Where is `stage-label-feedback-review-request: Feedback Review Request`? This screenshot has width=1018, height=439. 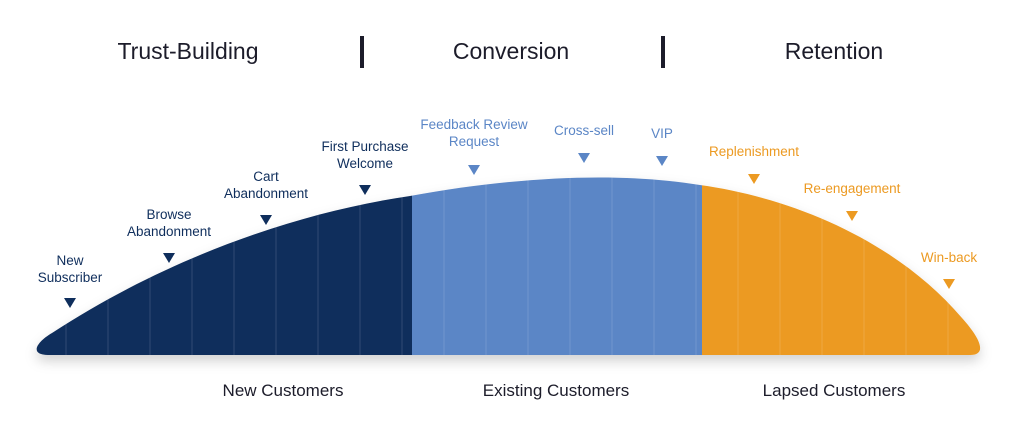 stage-label-feedback-review-request: Feedback Review Request is located at coordinates (474, 133).